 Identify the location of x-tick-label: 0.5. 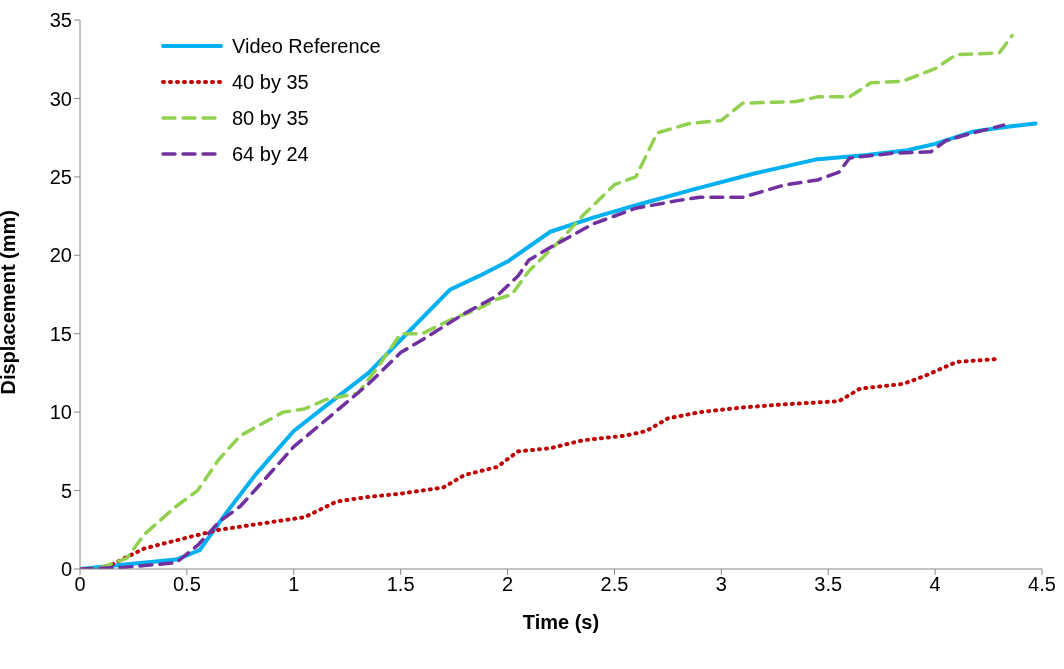
(186, 584).